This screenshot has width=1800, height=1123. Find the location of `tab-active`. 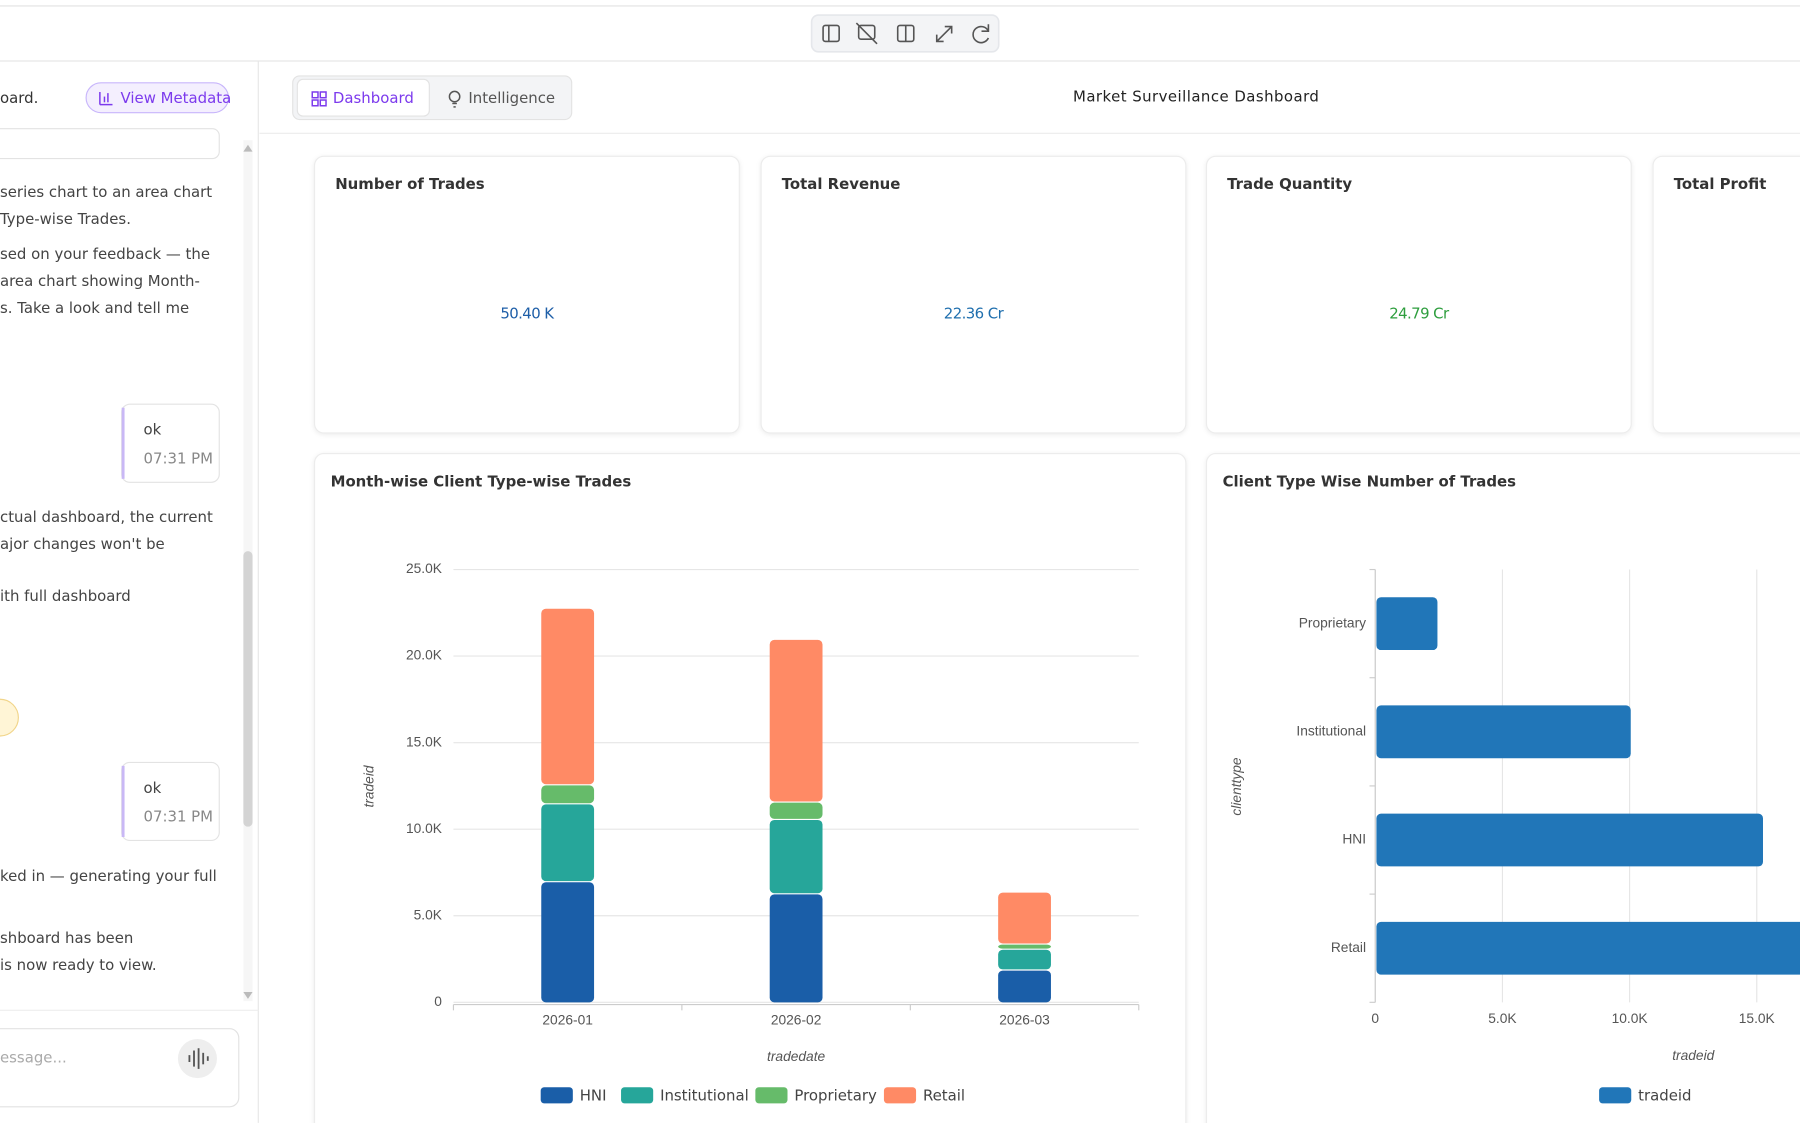

tab-active is located at coordinates (363, 97).